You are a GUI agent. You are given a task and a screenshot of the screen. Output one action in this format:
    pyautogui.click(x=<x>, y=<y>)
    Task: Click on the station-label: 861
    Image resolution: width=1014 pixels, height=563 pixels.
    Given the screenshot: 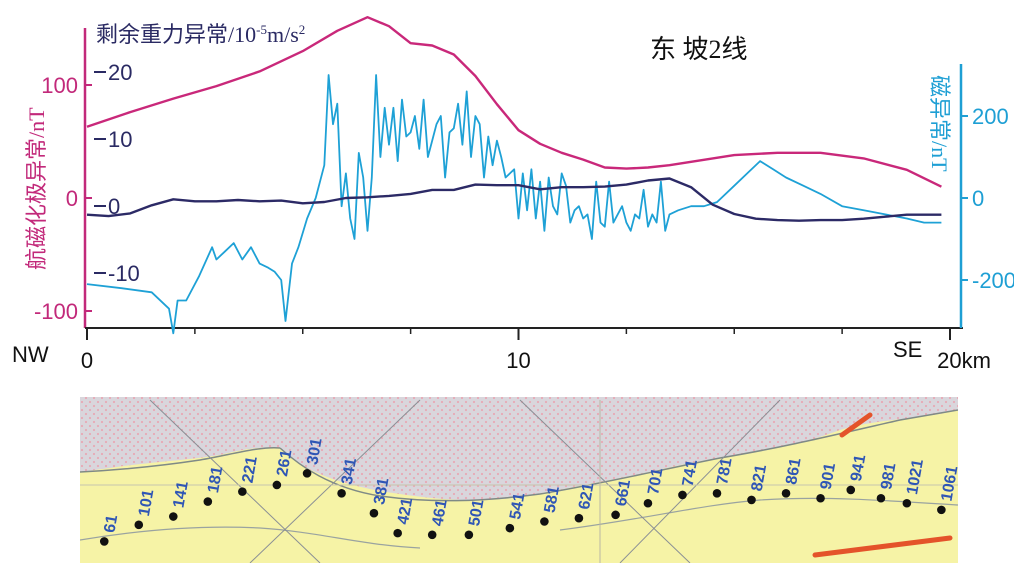 What is the action you would take?
    pyautogui.click(x=793, y=471)
    